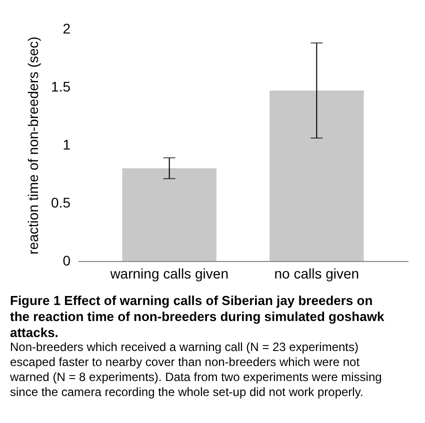  What do you see at coordinates (168, 274) in the screenshot?
I see `x-tick-label: warning calls given` at bounding box center [168, 274].